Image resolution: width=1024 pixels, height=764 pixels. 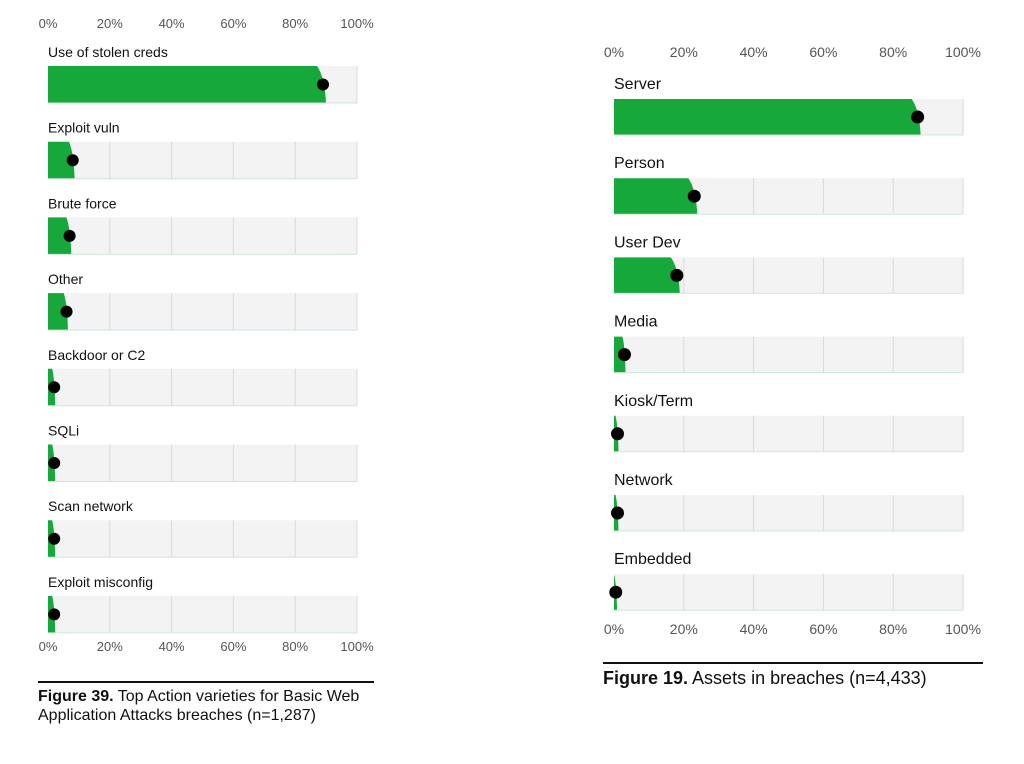 I want to click on chart1-x-tick-bottom: 100%, so click(x=963, y=629).